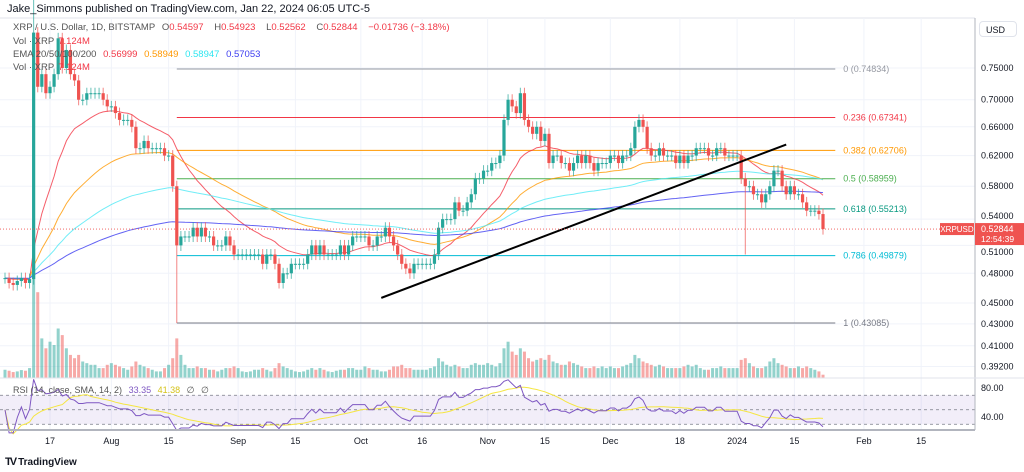  I want to click on symbol-tag, so click(957, 229).